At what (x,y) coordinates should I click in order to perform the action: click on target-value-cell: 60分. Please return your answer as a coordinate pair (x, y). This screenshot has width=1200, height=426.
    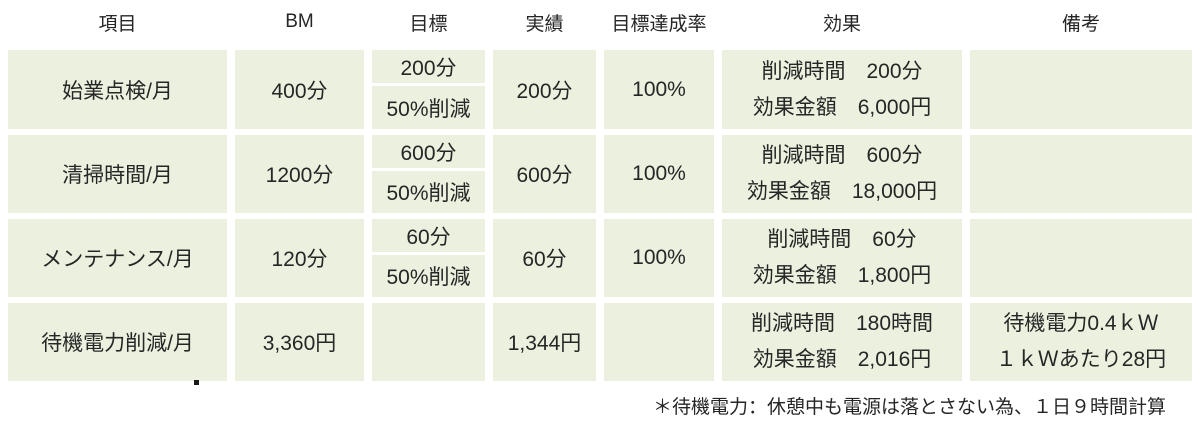
    Looking at the image, I should click on (428, 235).